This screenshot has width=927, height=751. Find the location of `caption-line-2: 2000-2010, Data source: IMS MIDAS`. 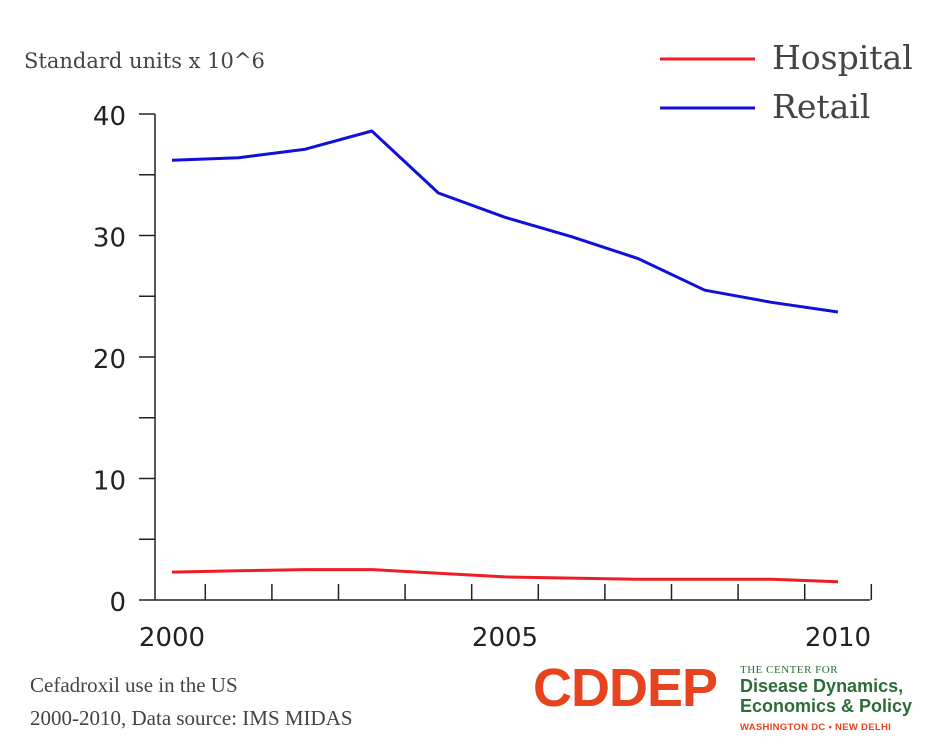

caption-line-2: 2000-2010, Data source: IMS MIDAS is located at coordinates (191, 718).